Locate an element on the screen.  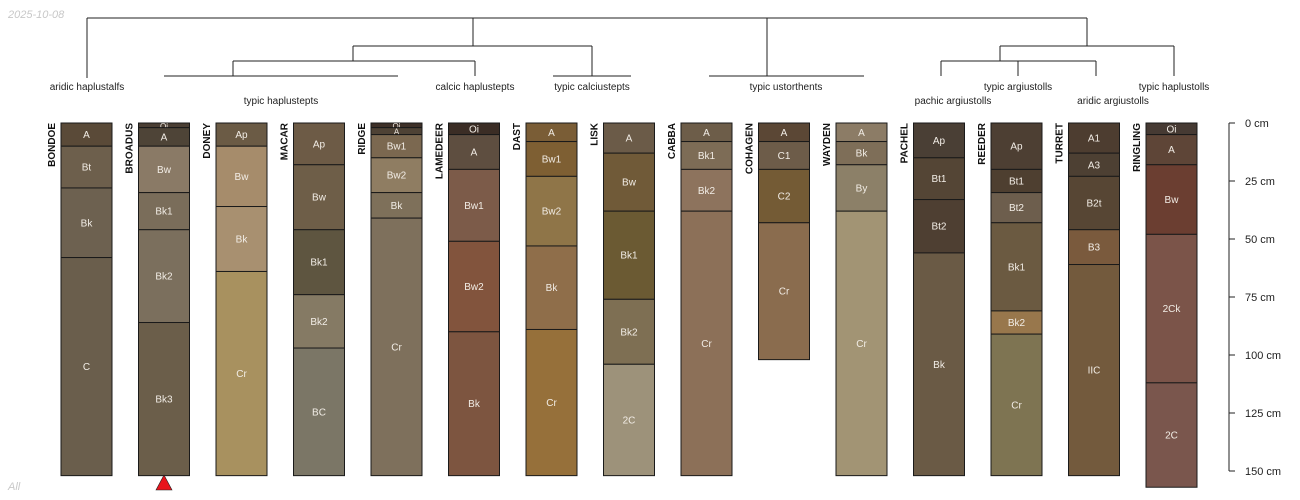
profile-turret: A1 A3 B2t B3 IIC TURRET is located at coordinates (1087, 299).